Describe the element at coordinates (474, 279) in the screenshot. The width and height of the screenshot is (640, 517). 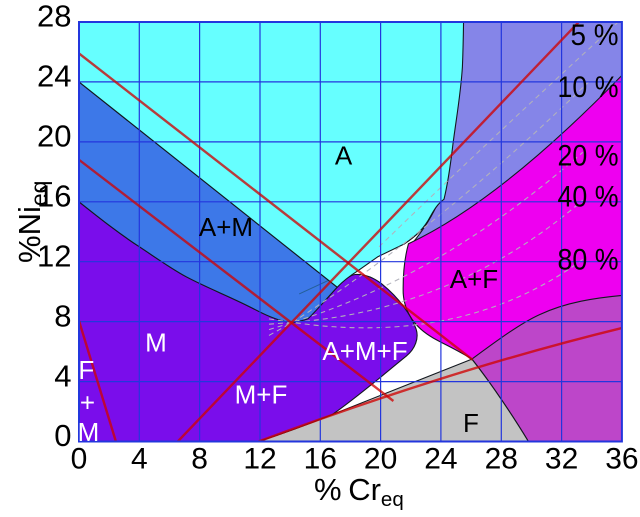
I see `svg-text: A+F` at that location.